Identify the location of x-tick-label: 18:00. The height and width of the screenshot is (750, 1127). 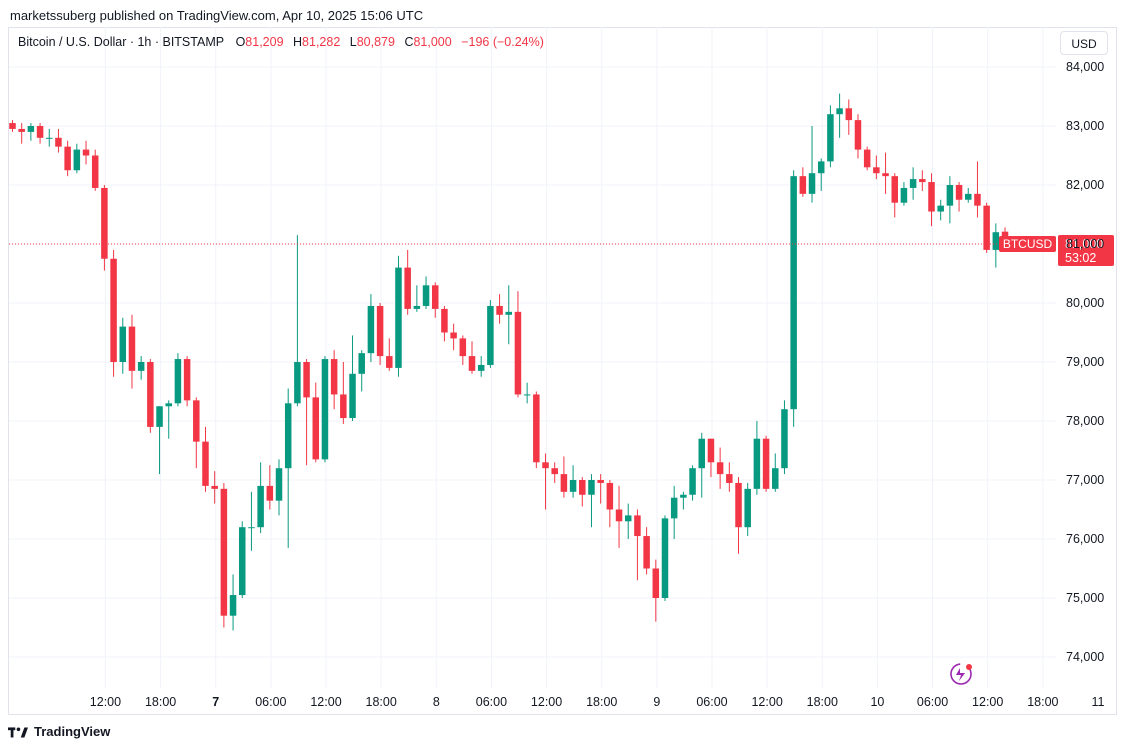
(381, 702).